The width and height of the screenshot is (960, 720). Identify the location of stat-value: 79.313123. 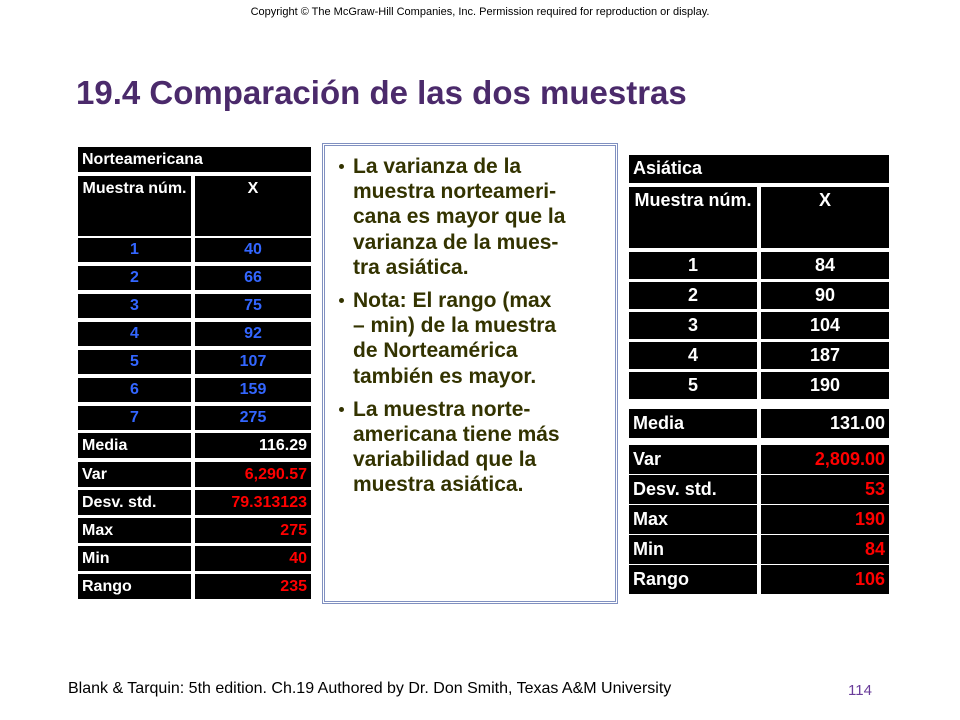
(253, 502).